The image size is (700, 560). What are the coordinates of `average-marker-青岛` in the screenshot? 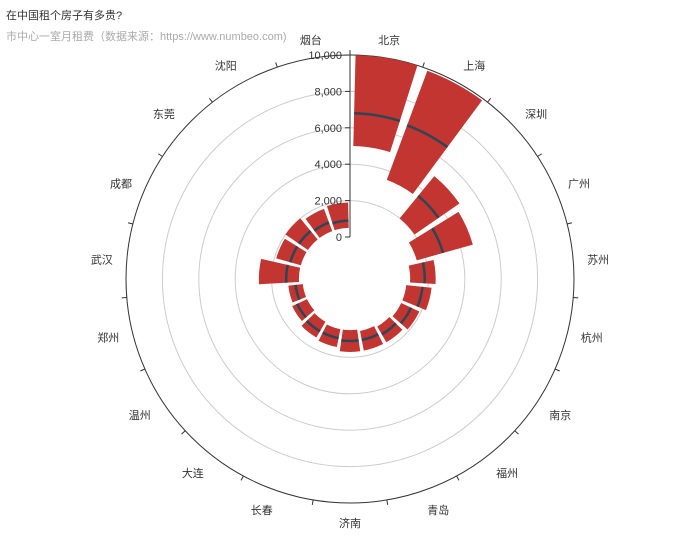 It's located at (370, 337).